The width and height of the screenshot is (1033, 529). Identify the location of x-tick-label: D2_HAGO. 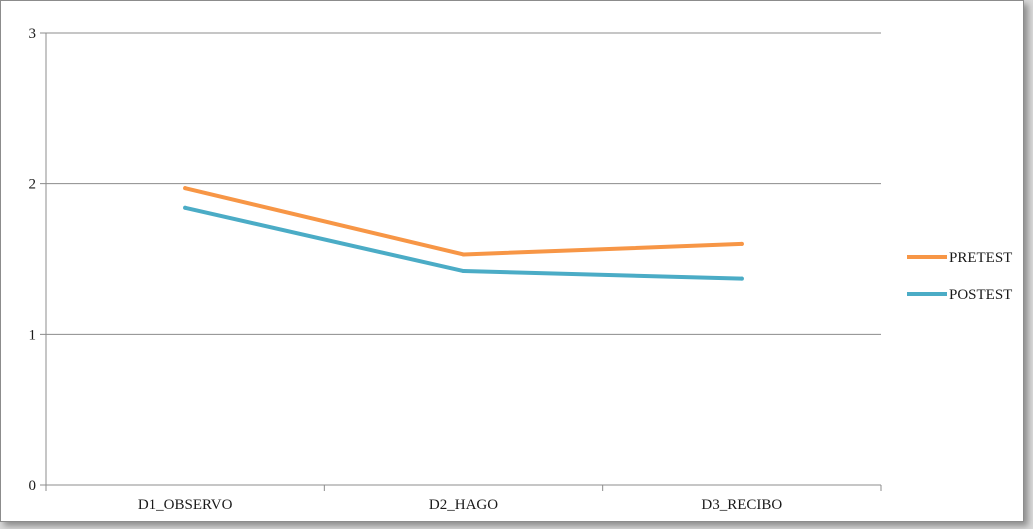
(463, 505).